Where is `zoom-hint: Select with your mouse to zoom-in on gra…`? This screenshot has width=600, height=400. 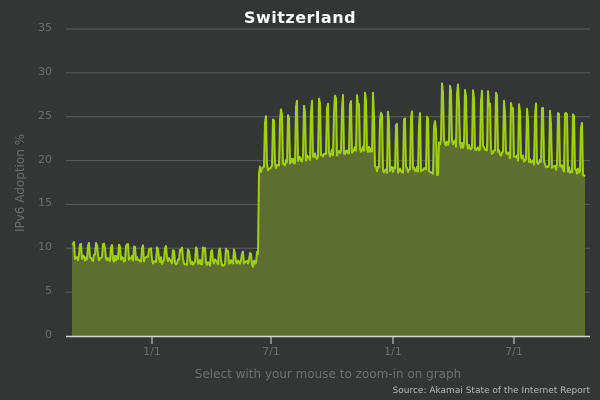 zoom-hint: Select with your mouse to zoom-in on gra… is located at coordinates (328, 374).